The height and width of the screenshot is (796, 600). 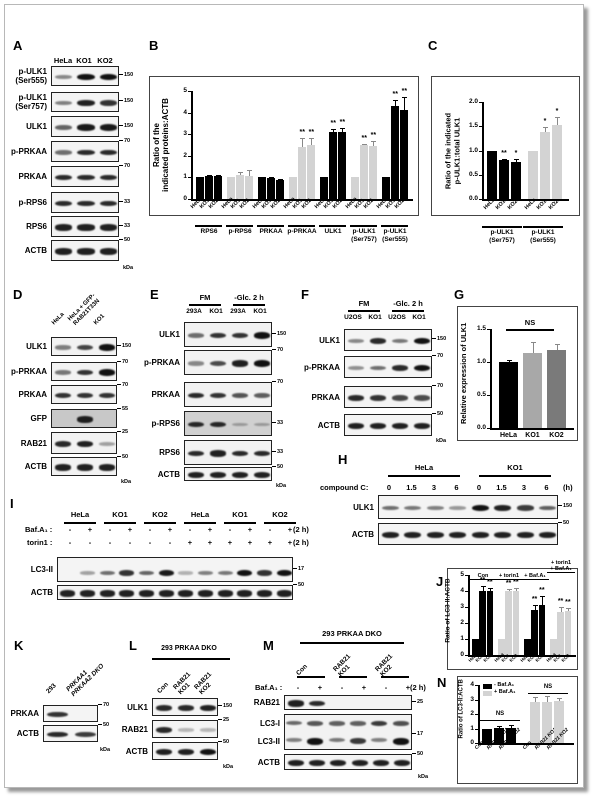 What do you see at coordinates (35, 250) in the screenshot?
I see `blot-label-a: ACTB` at bounding box center [35, 250].